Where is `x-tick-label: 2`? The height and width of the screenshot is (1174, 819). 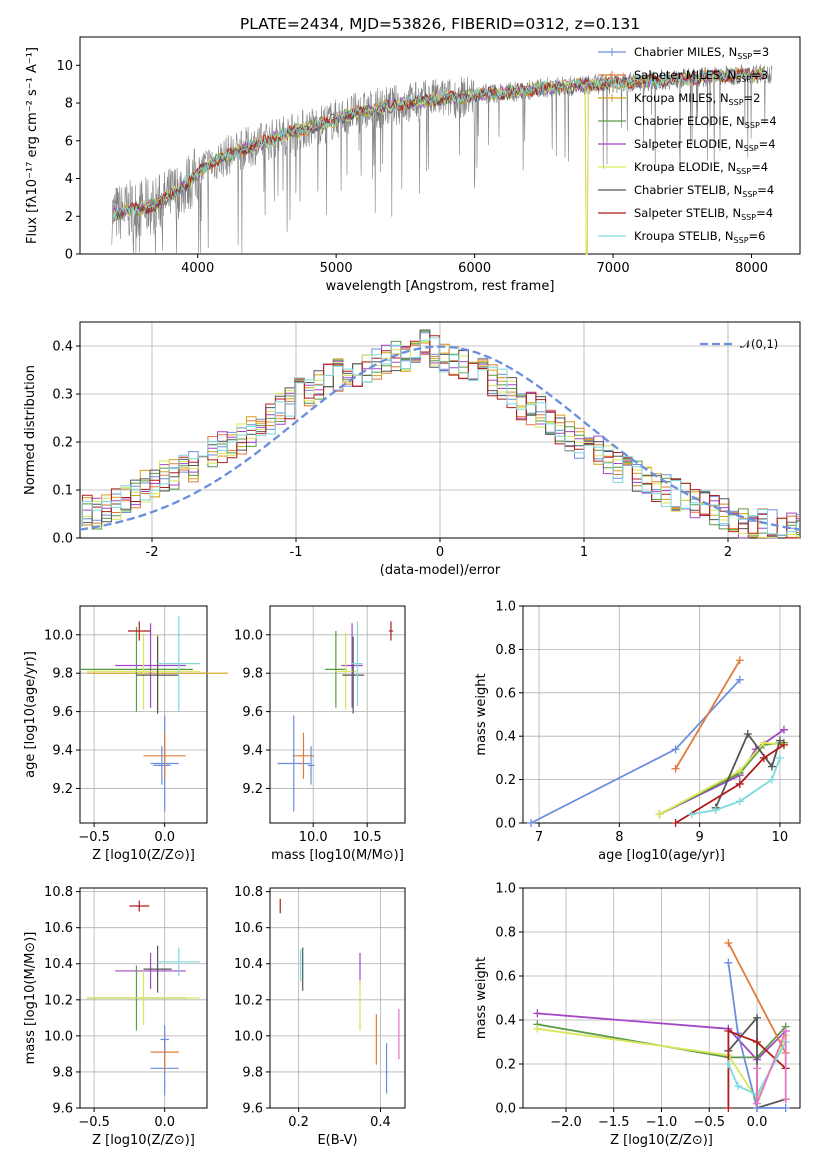 x-tick-label: 2 is located at coordinates (728, 552).